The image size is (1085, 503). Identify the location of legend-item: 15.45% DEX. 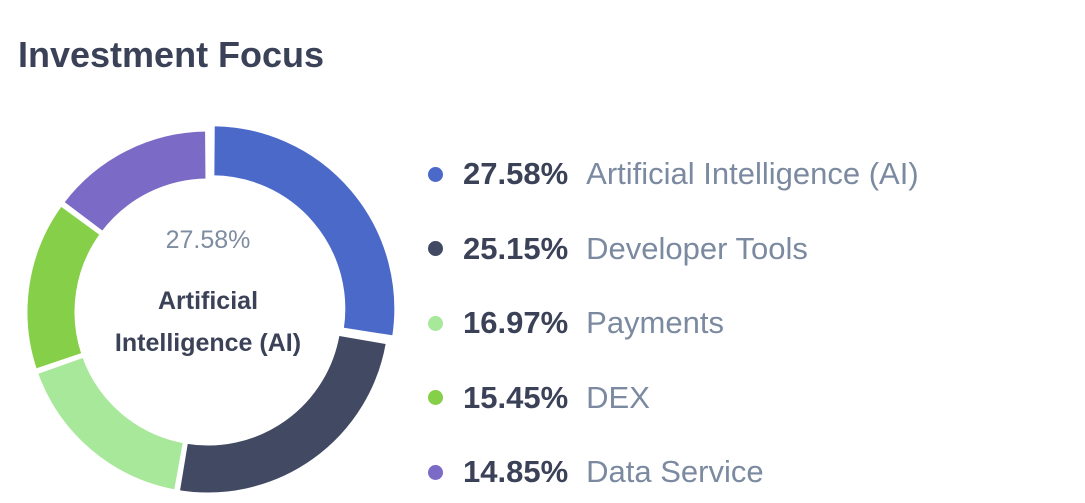
(753, 398).